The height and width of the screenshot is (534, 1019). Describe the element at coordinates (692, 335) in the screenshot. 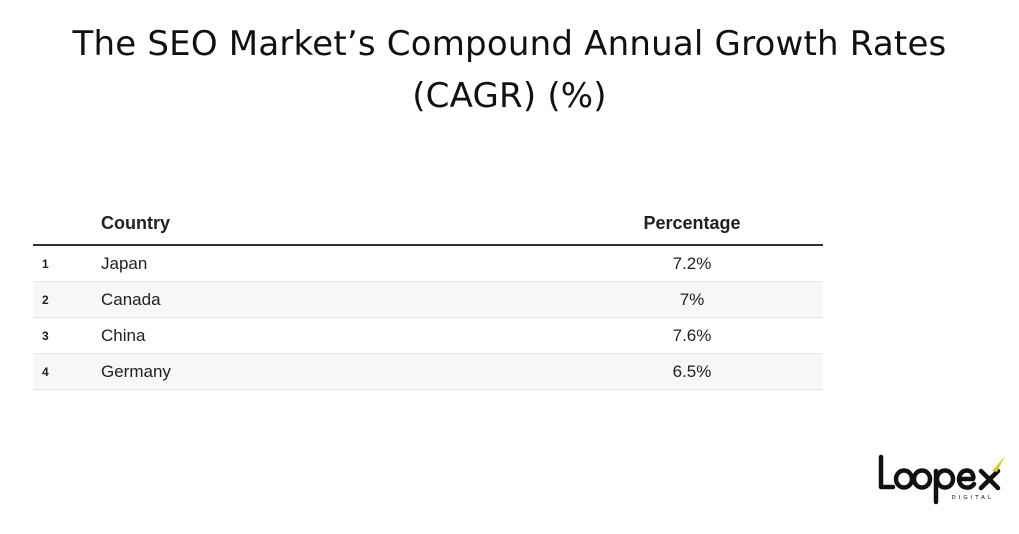

I see `percentage-cell: 7.6%` at that location.